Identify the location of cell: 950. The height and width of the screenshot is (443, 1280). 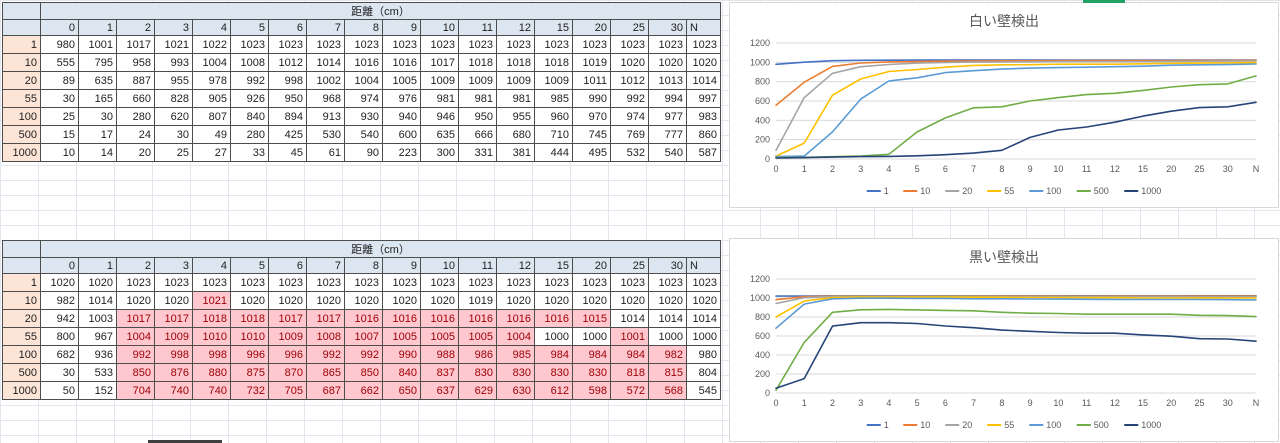
(477, 116).